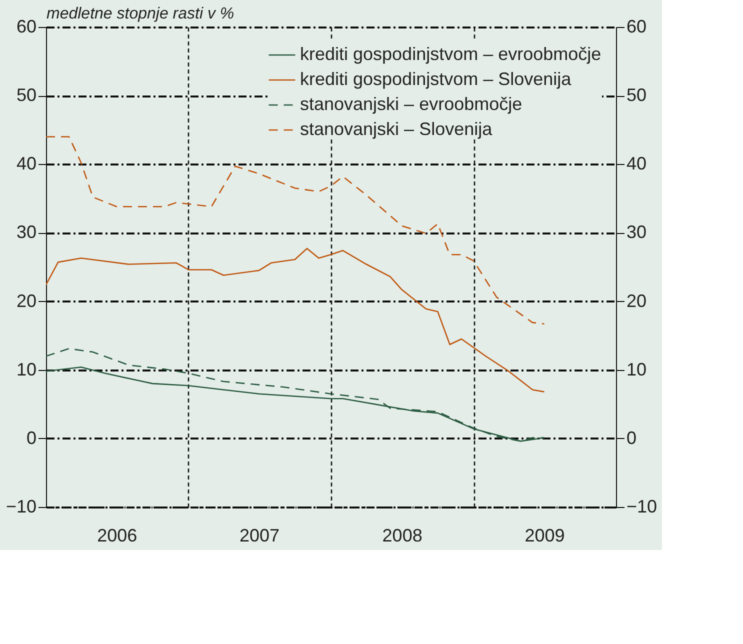 The height and width of the screenshot is (644, 743). Describe the element at coordinates (636, 300) in the screenshot. I see `y2-tick-label: 20` at that location.